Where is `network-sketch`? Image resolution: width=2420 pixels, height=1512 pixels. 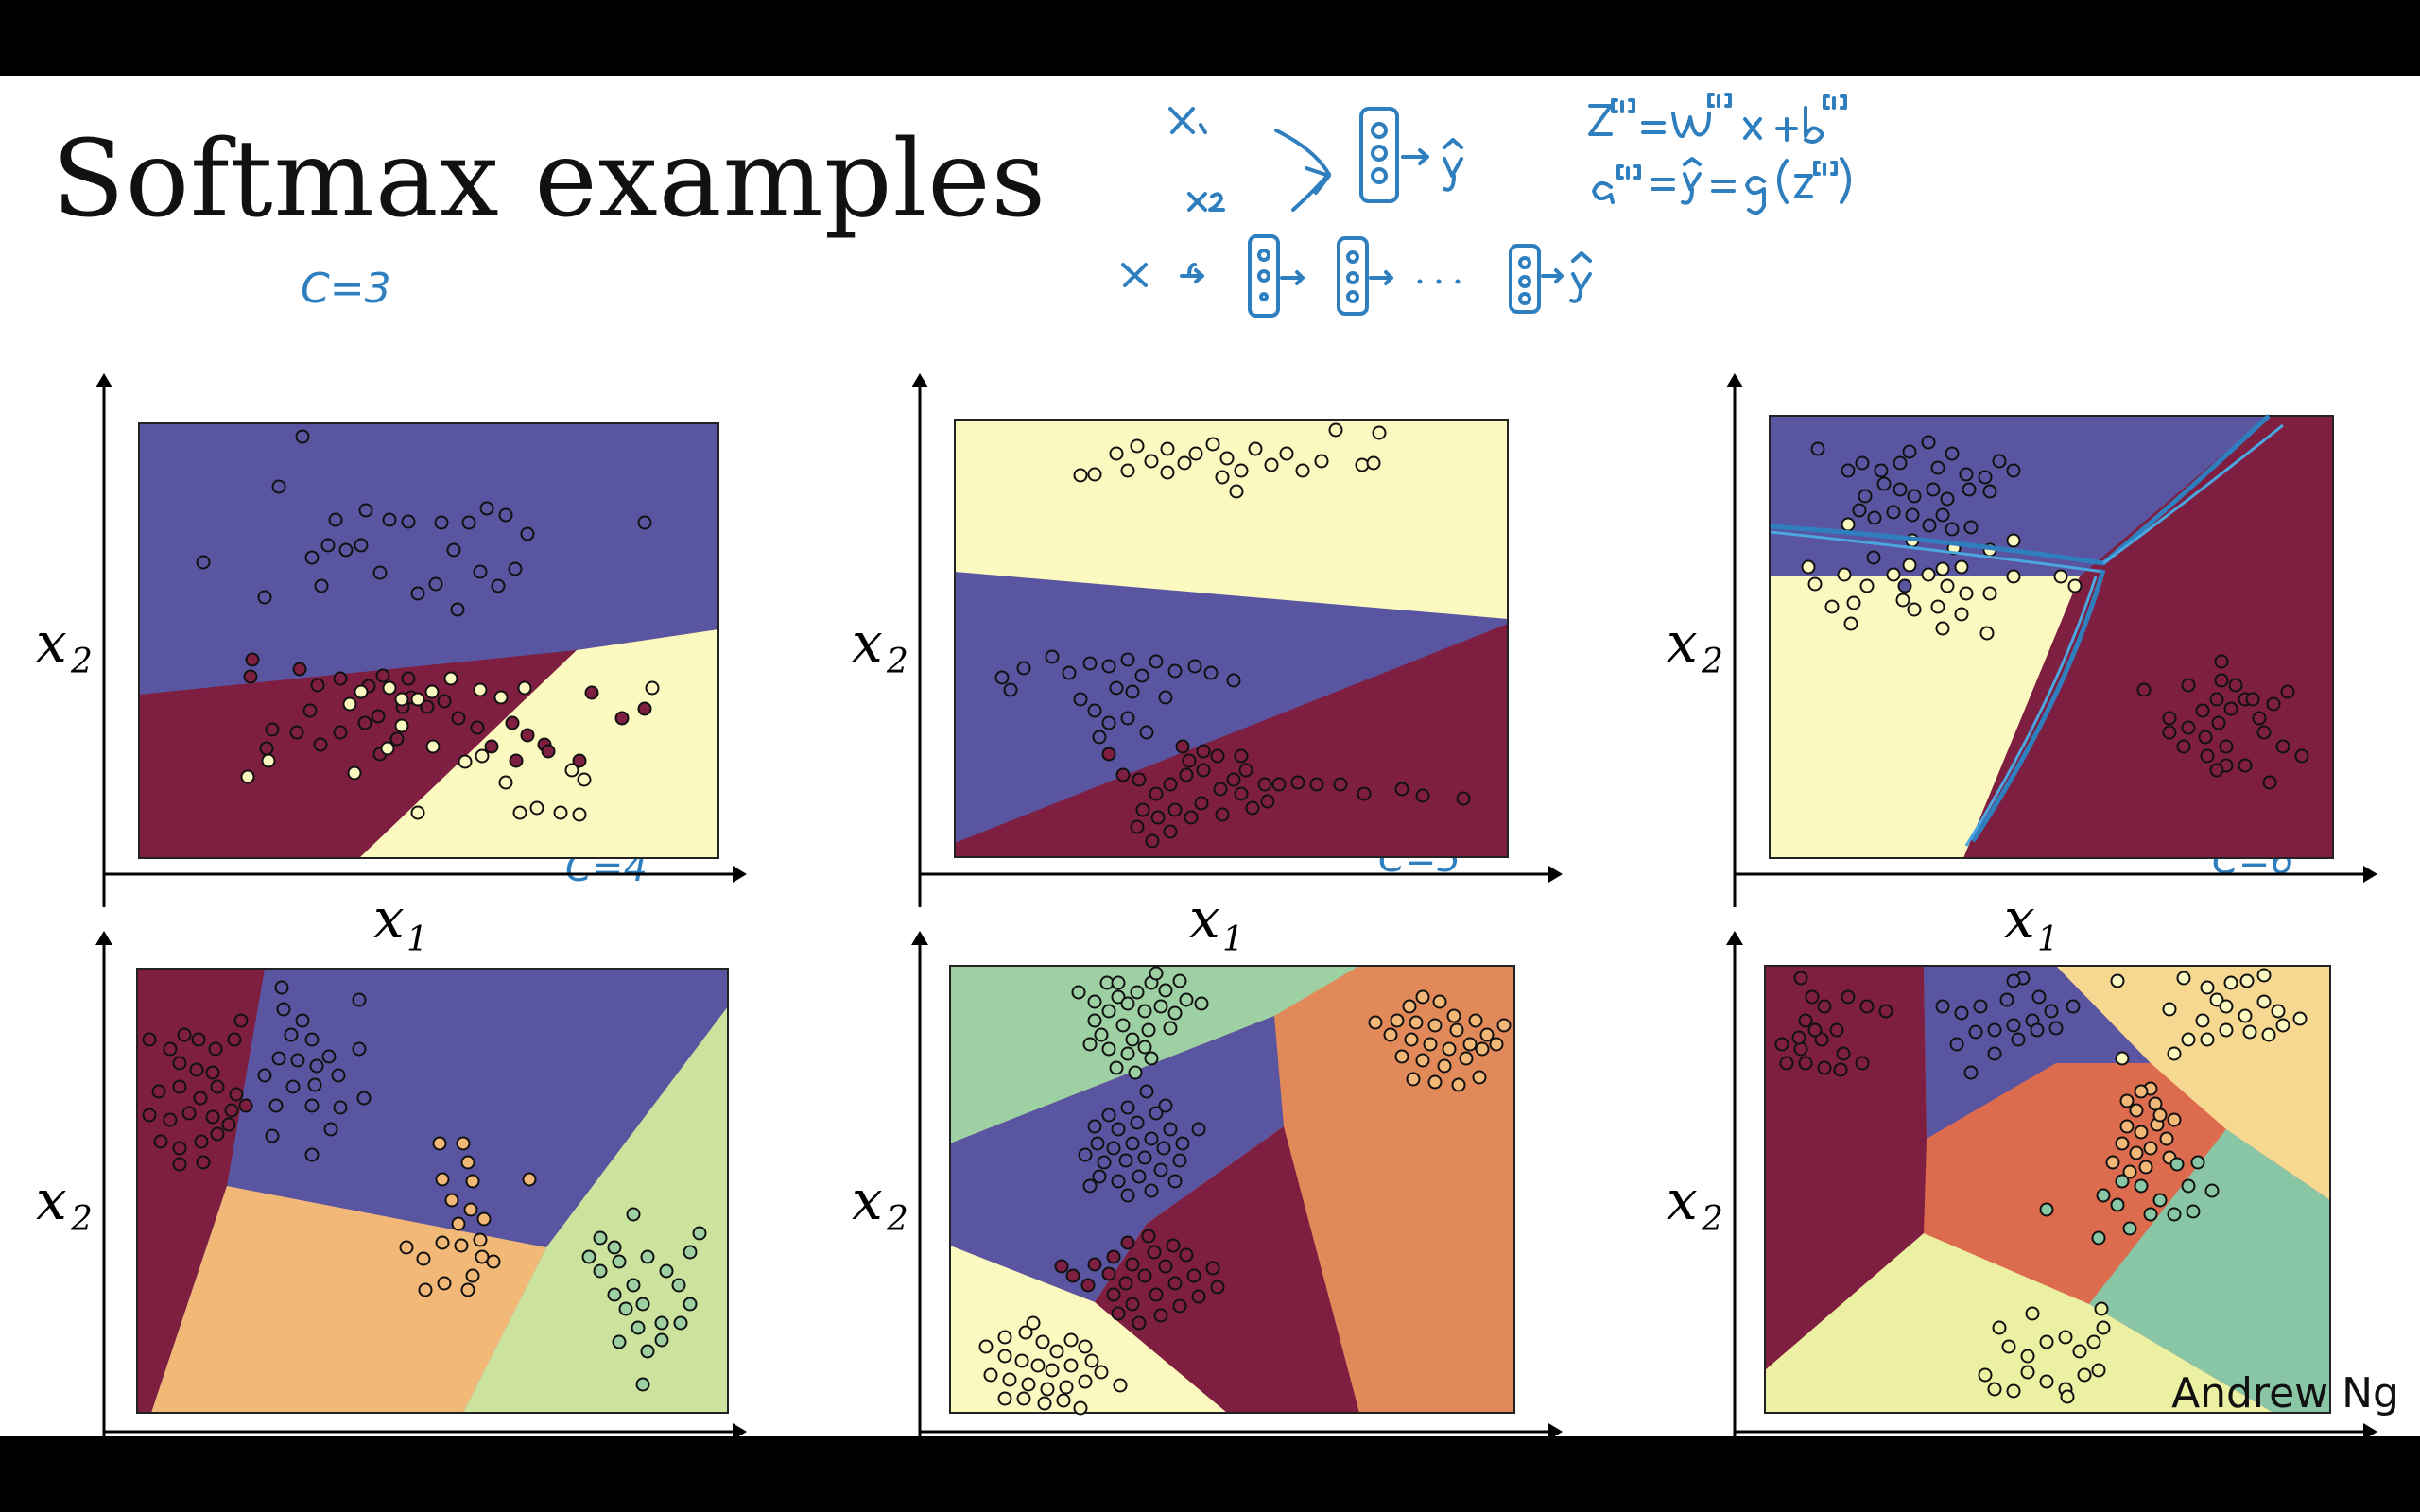 network-sketch is located at coordinates (1356, 212).